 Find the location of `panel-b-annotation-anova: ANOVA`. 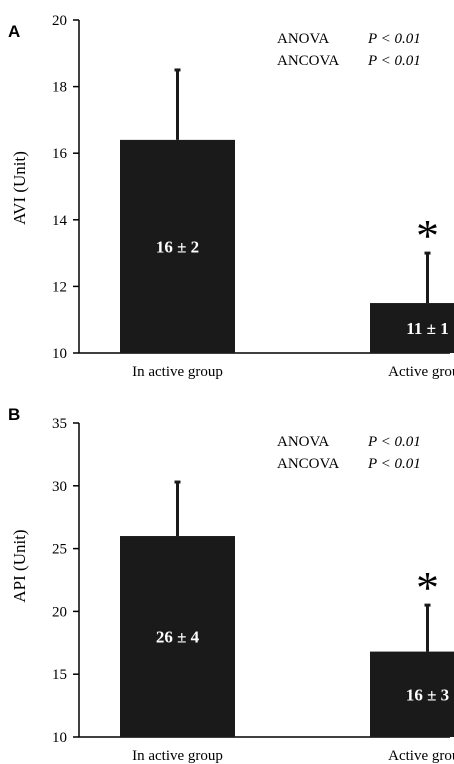

panel-b-annotation-anova: ANOVA is located at coordinates (303, 442).